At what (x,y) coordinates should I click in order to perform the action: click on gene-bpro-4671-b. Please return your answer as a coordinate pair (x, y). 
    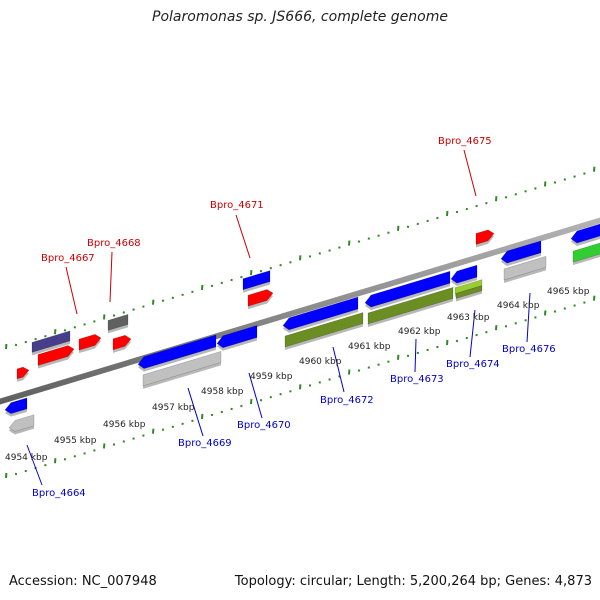
    Looking at the image, I should click on (256, 281).